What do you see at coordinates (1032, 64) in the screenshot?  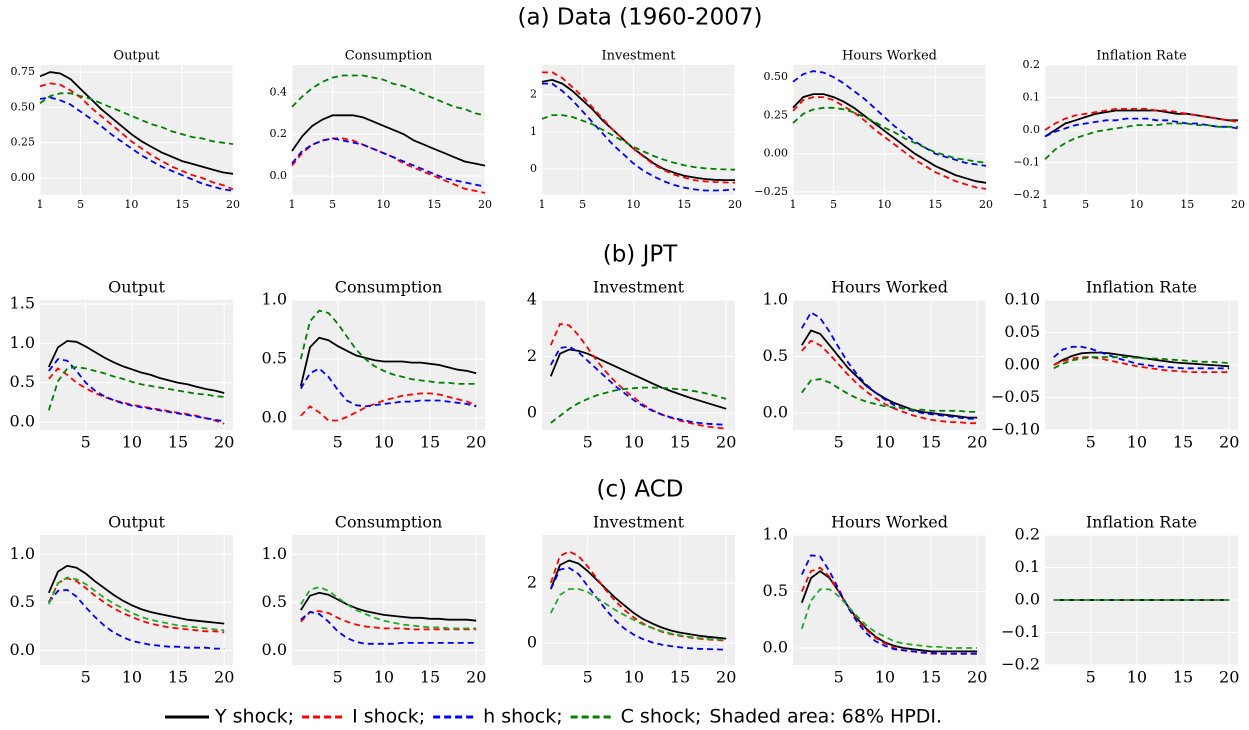 I see `y-tick-label: 0.2` at bounding box center [1032, 64].